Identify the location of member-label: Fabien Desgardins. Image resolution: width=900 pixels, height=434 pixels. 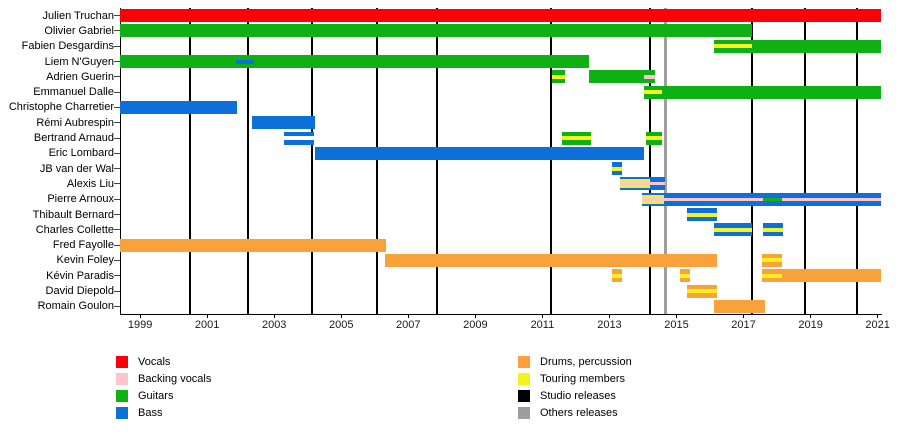
(67, 46).